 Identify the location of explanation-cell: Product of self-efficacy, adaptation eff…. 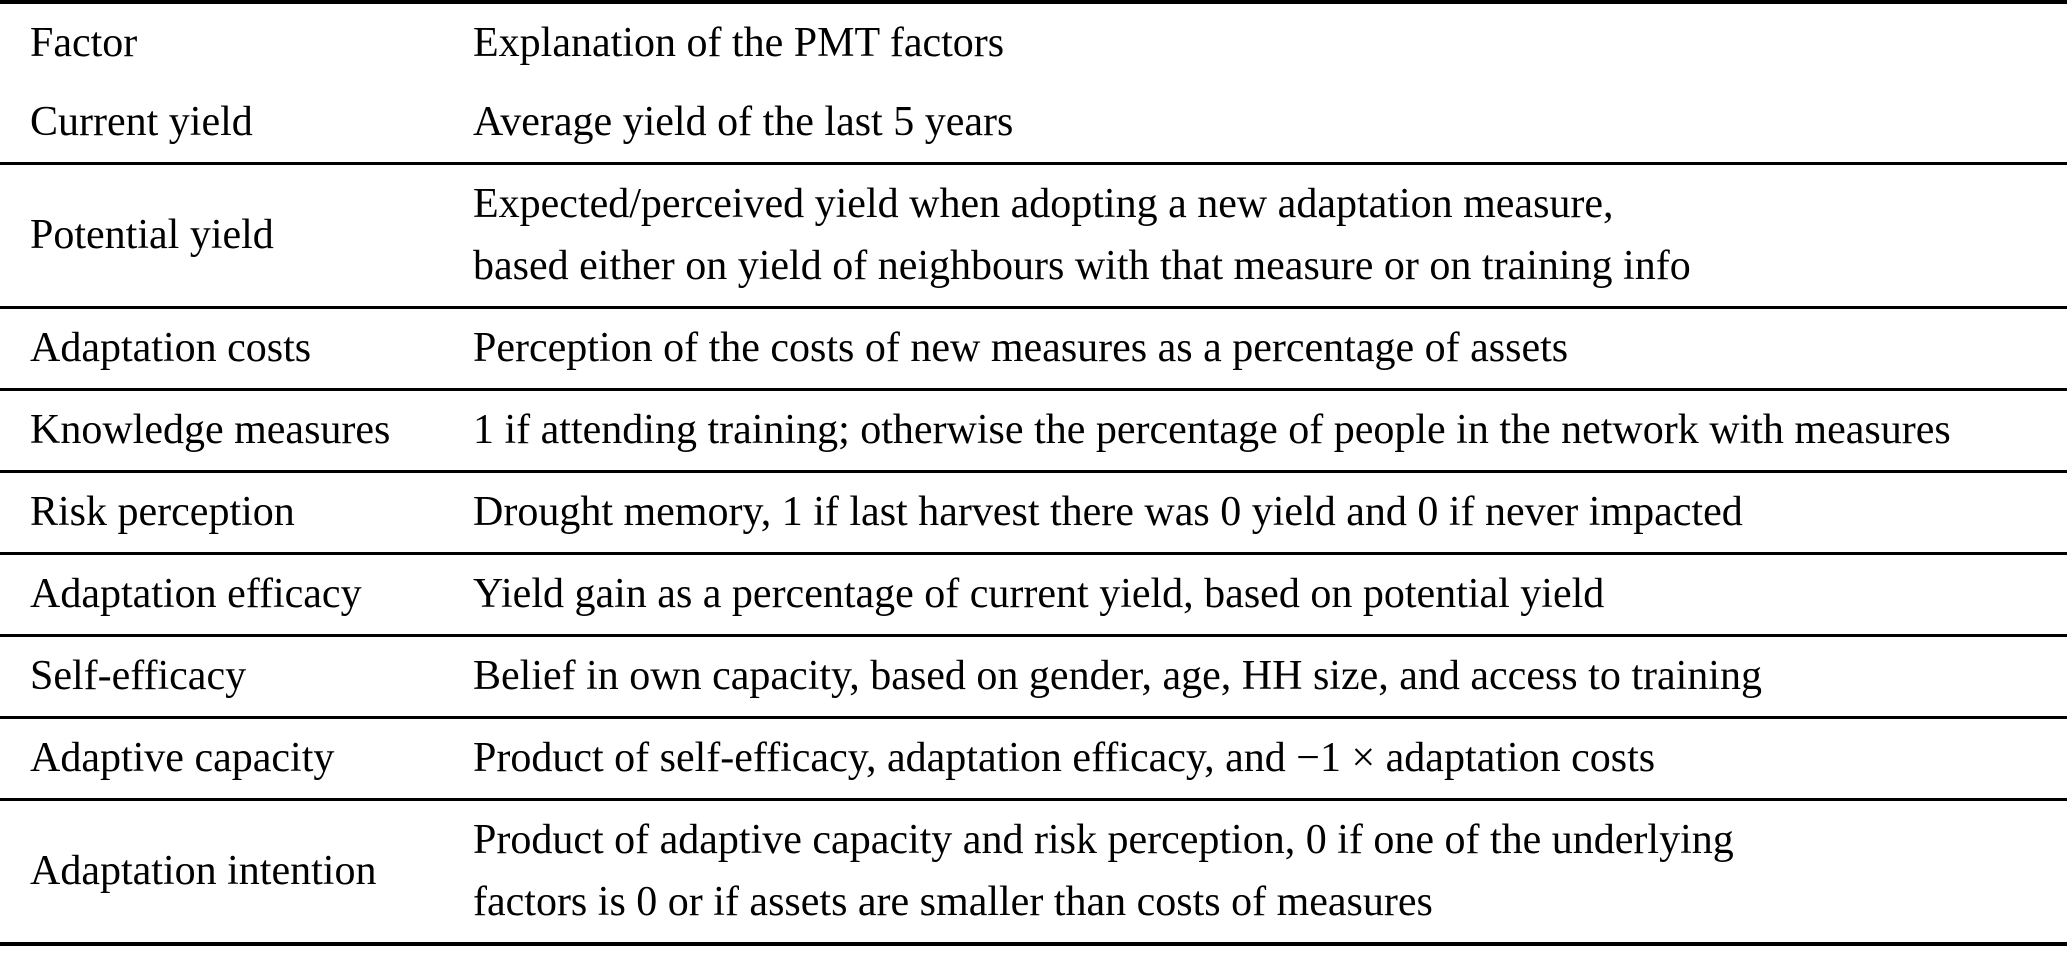
(1064, 758).